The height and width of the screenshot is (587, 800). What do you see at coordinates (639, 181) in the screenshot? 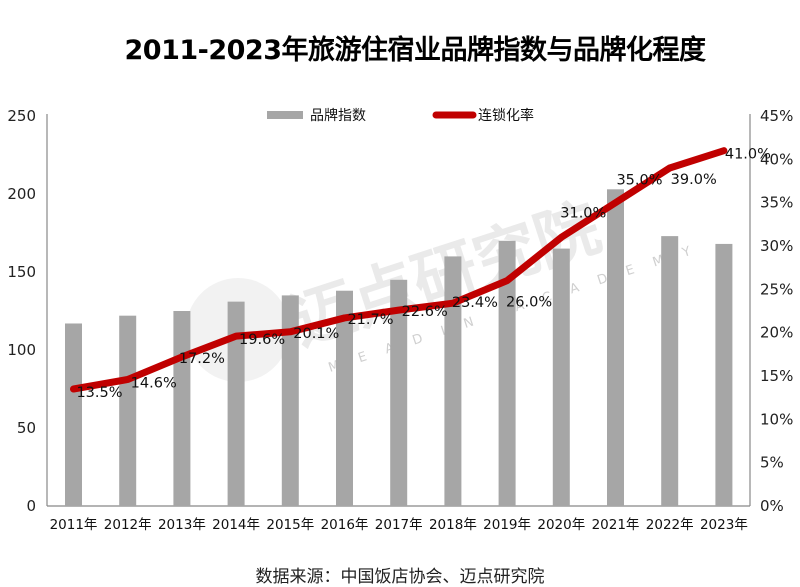
I see `data-label: 35.0%` at bounding box center [639, 181].